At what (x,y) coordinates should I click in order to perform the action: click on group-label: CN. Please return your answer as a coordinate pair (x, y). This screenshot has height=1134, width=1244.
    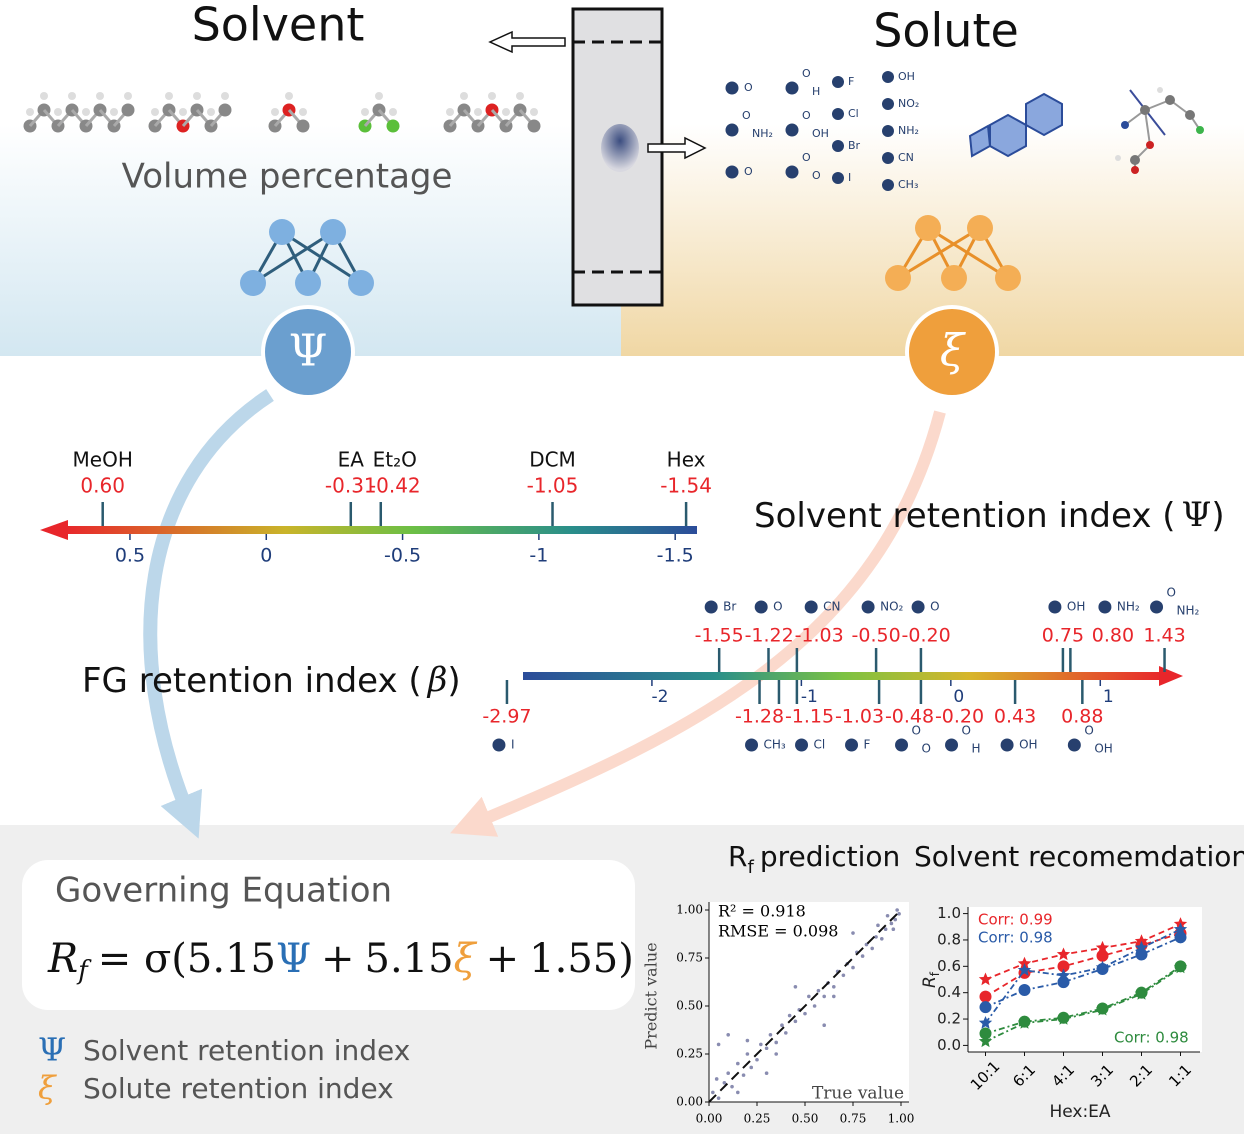
    Looking at the image, I should click on (831, 607).